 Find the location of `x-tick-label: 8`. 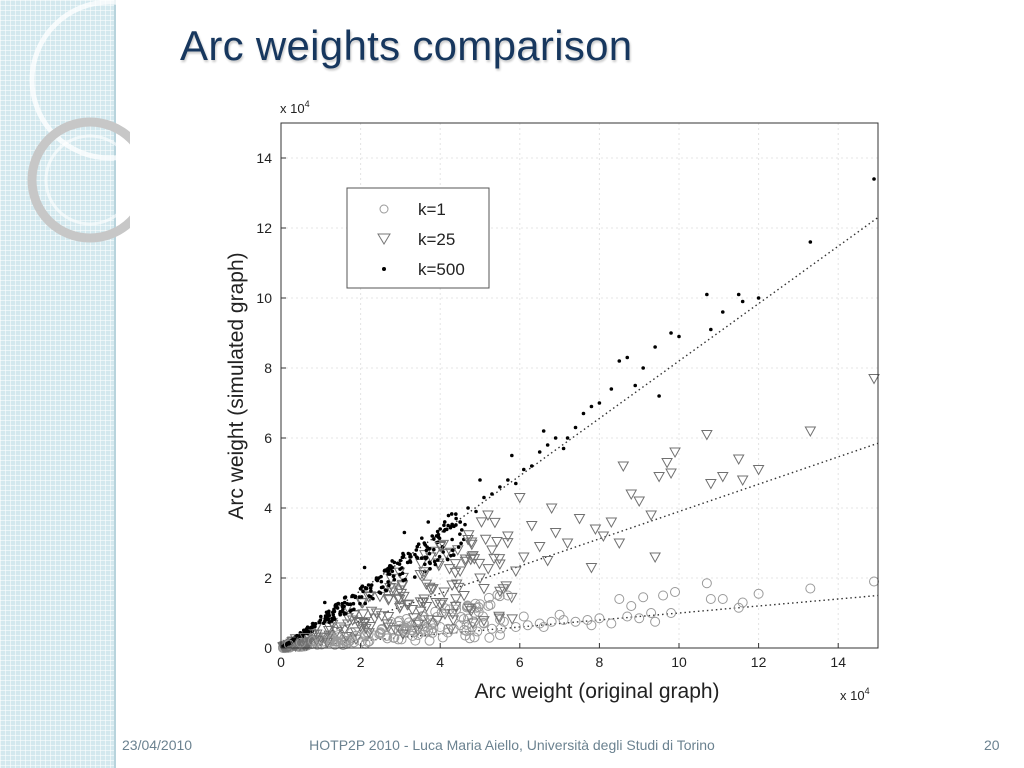

x-tick-label: 8 is located at coordinates (600, 662).